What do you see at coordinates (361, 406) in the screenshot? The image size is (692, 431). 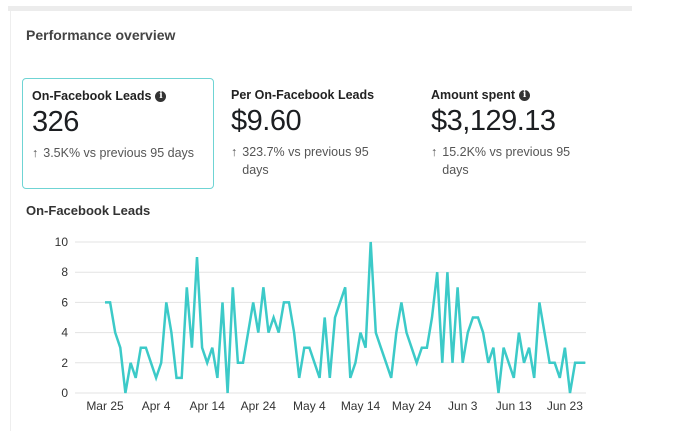 I see `x-tick-label: May 14` at bounding box center [361, 406].